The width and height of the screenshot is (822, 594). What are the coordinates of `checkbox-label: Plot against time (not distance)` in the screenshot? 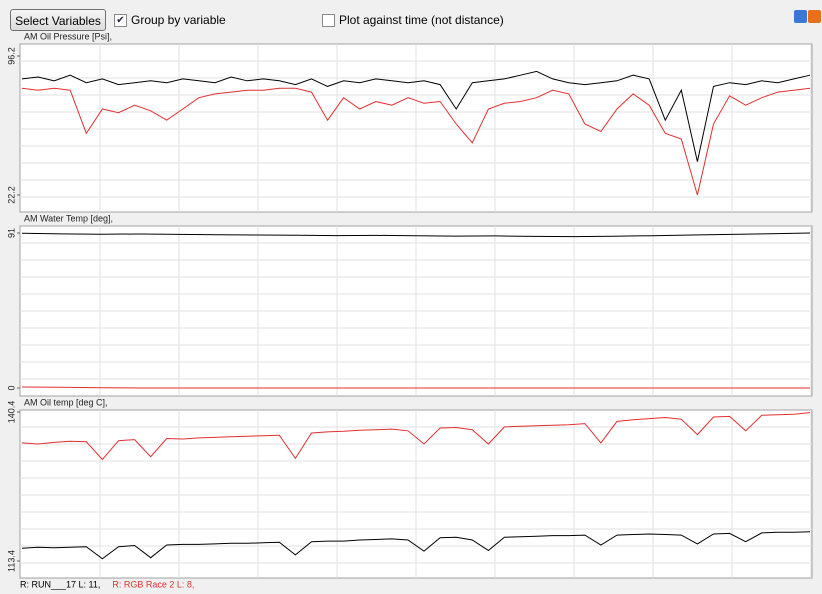 It's located at (421, 20).